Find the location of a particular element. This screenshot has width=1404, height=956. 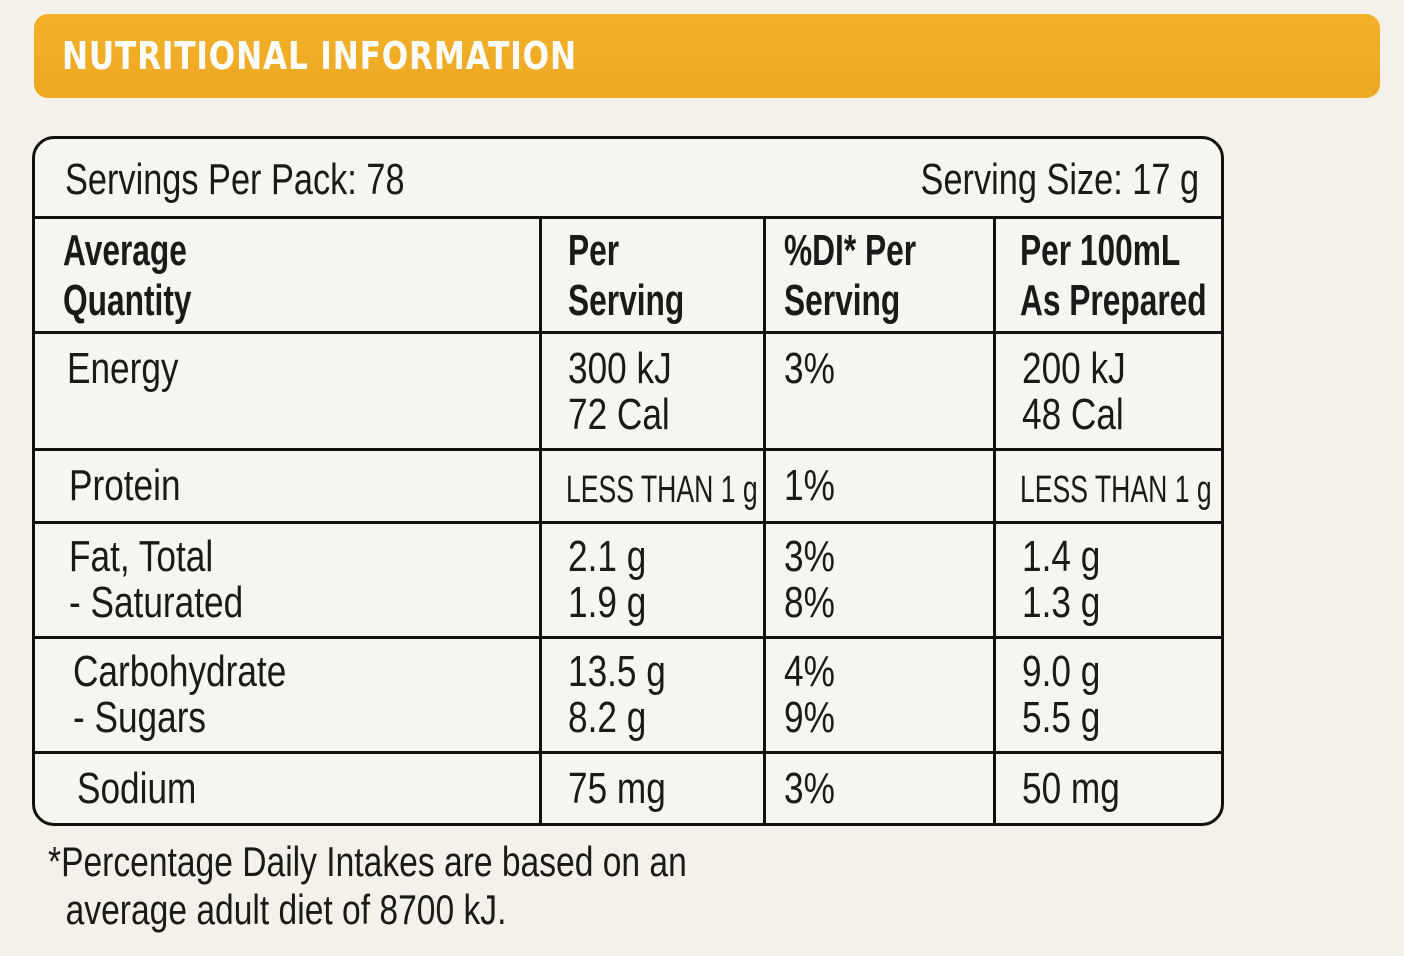

serving-size: Serving Size: 17 g is located at coordinates (1059, 179).